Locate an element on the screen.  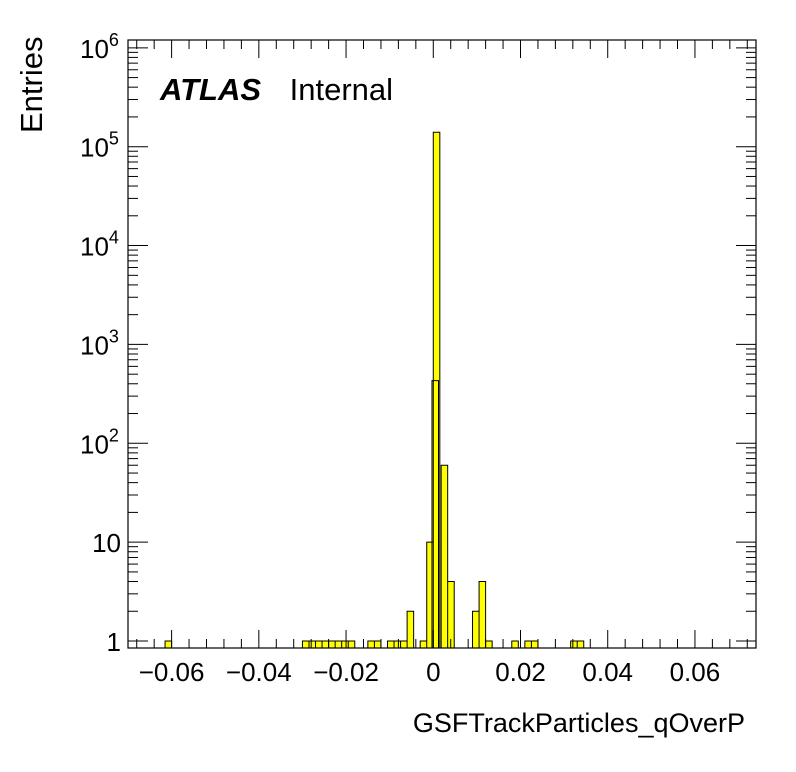
y-axis-label: Entries is located at coordinates (31, 85).